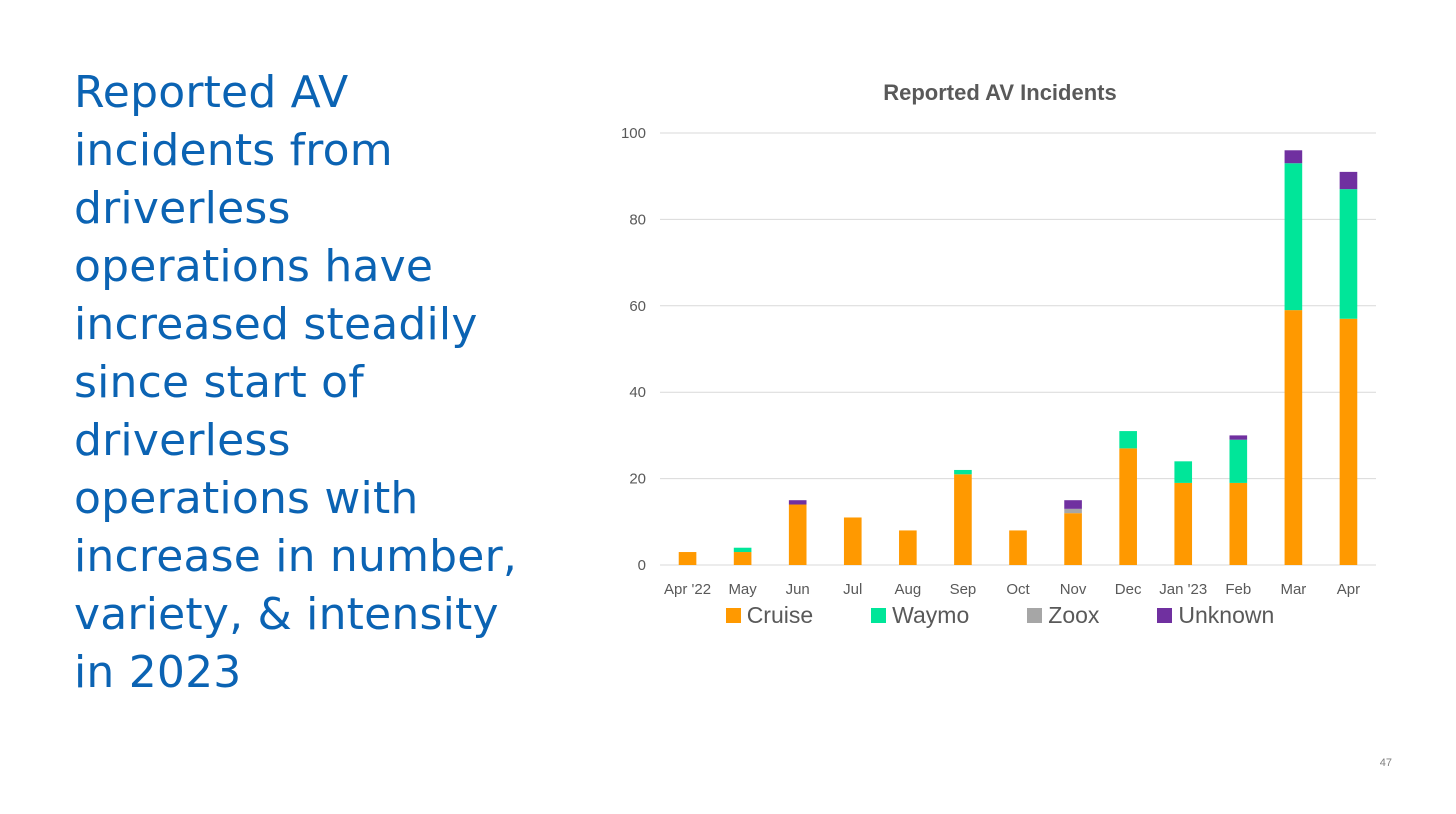 The image size is (1456, 814). Describe the element at coordinates (246, 498) in the screenshot. I see `heading-line: operations with` at that location.